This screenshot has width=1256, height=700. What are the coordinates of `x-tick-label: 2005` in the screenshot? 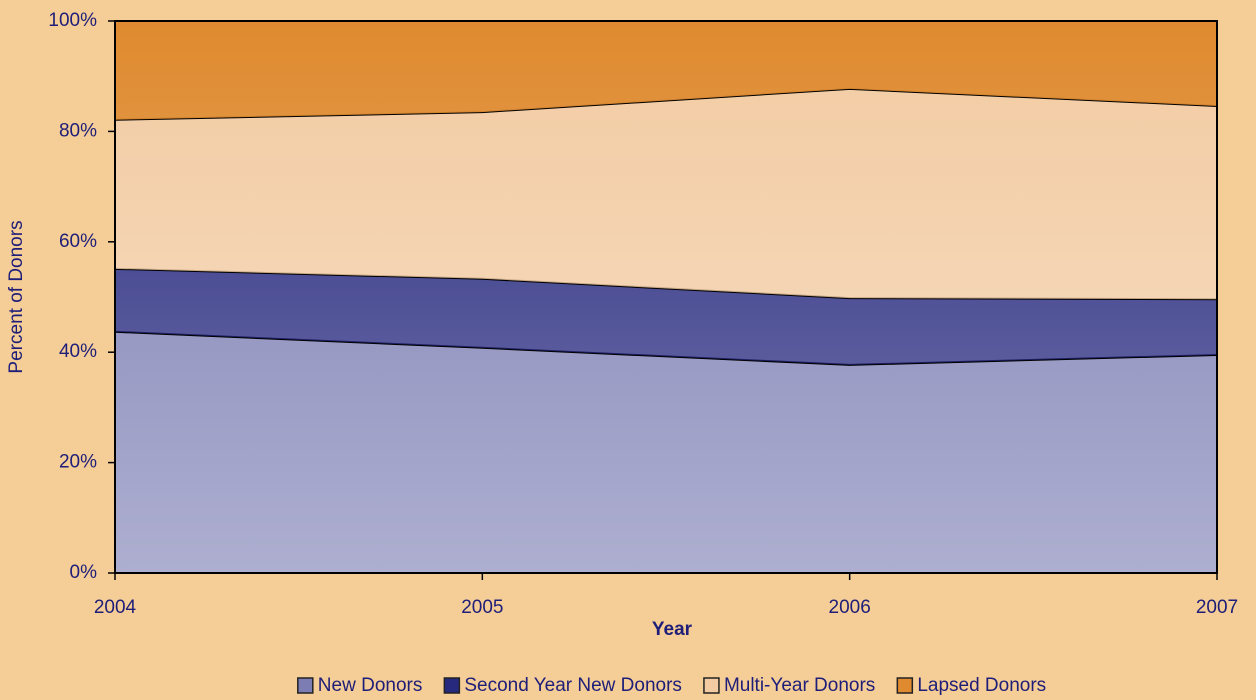 It's located at (482, 607).